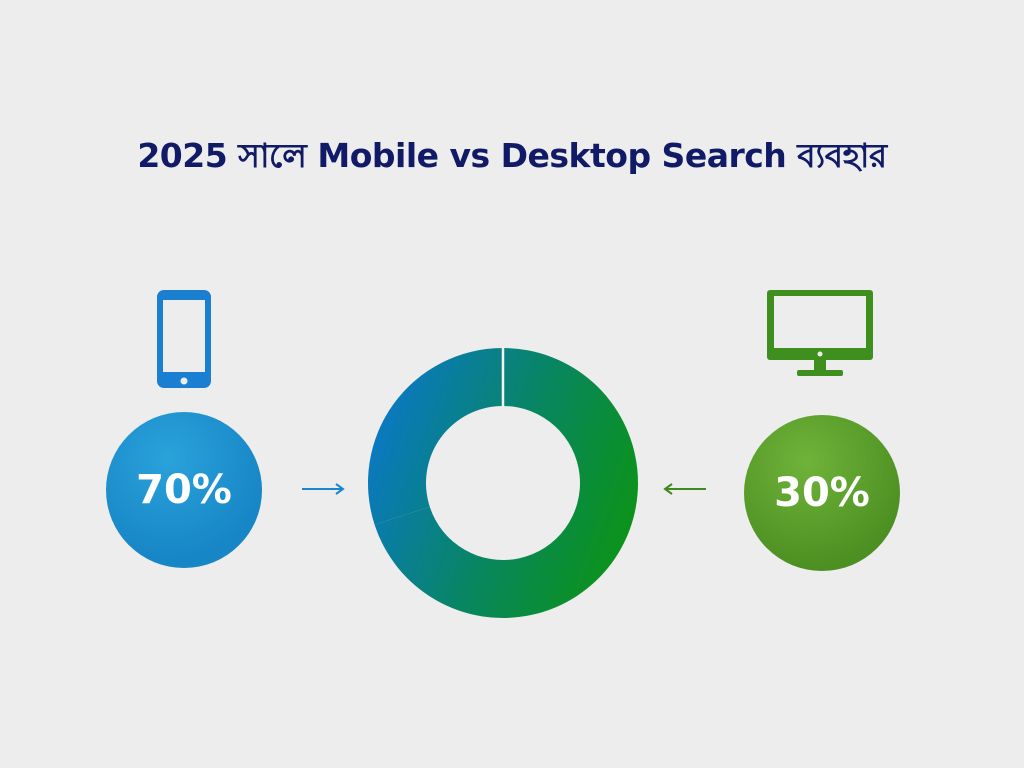 The width and height of the screenshot is (1024, 768). I want to click on donut-chart, so click(502, 482).